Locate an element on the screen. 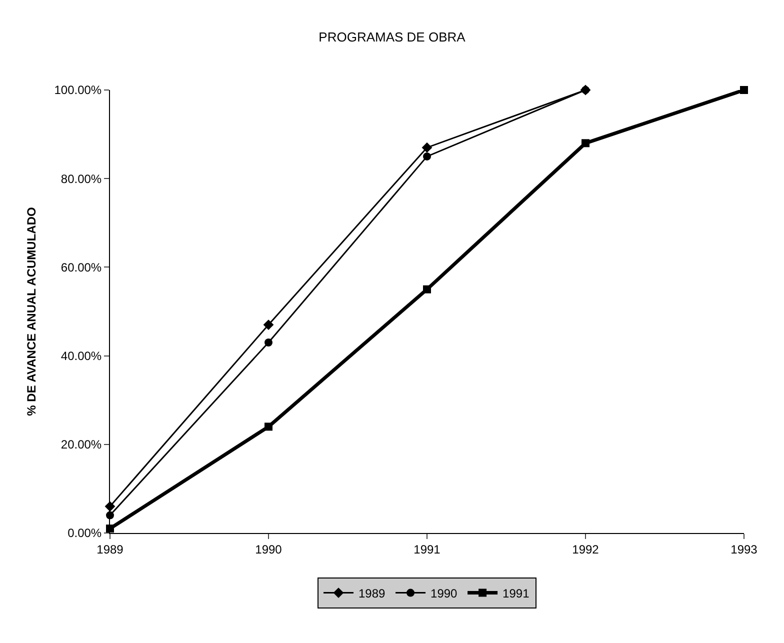 The height and width of the screenshot is (643, 784). x-tick-label: 1992 is located at coordinates (586, 549).